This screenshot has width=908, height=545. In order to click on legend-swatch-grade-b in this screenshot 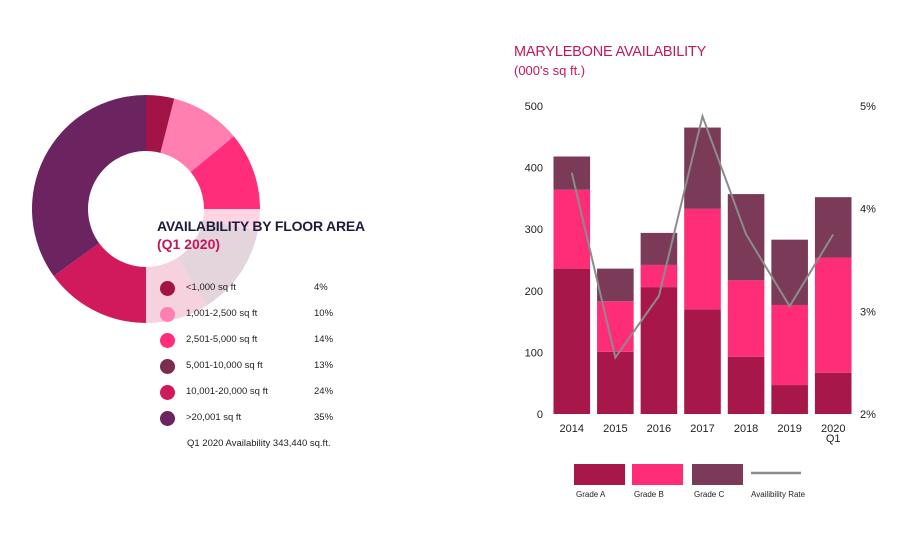, I will do `click(657, 474)`.